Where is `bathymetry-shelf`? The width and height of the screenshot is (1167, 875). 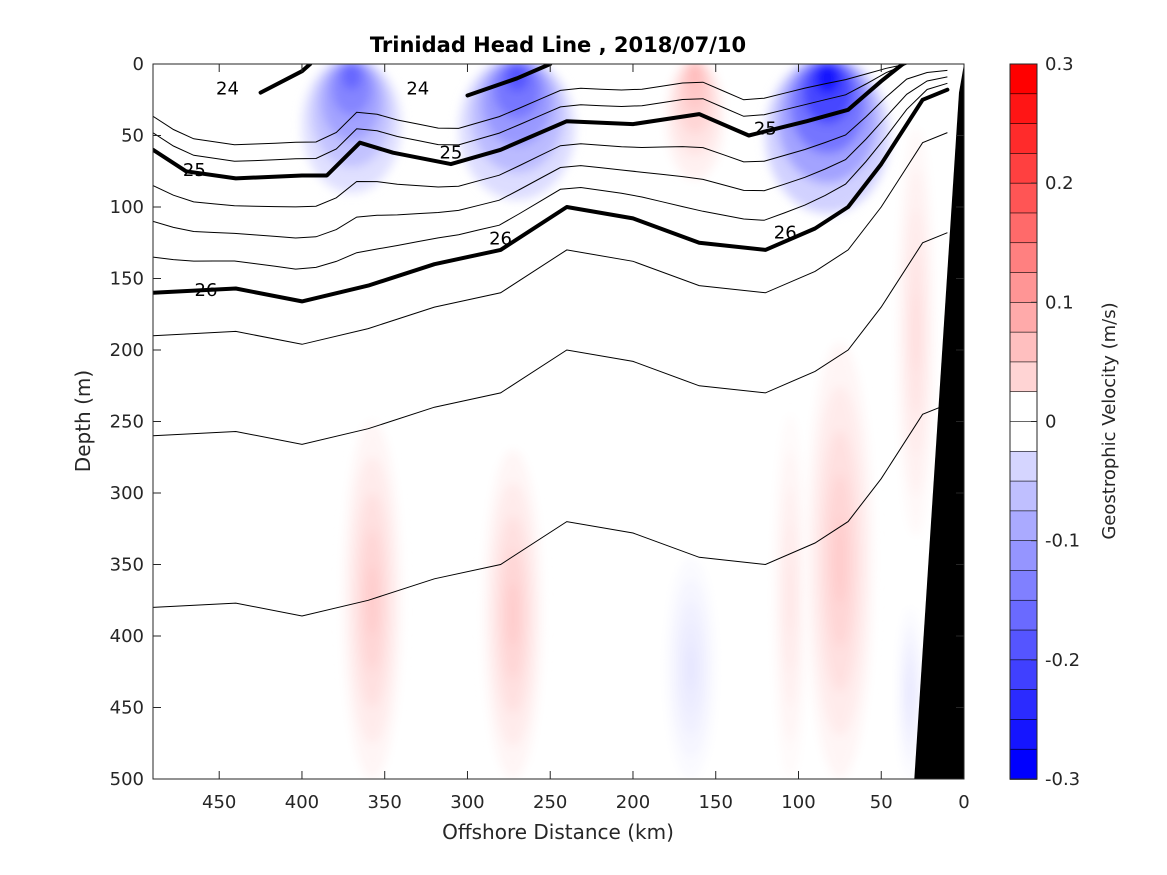 bathymetry-shelf is located at coordinates (939, 421).